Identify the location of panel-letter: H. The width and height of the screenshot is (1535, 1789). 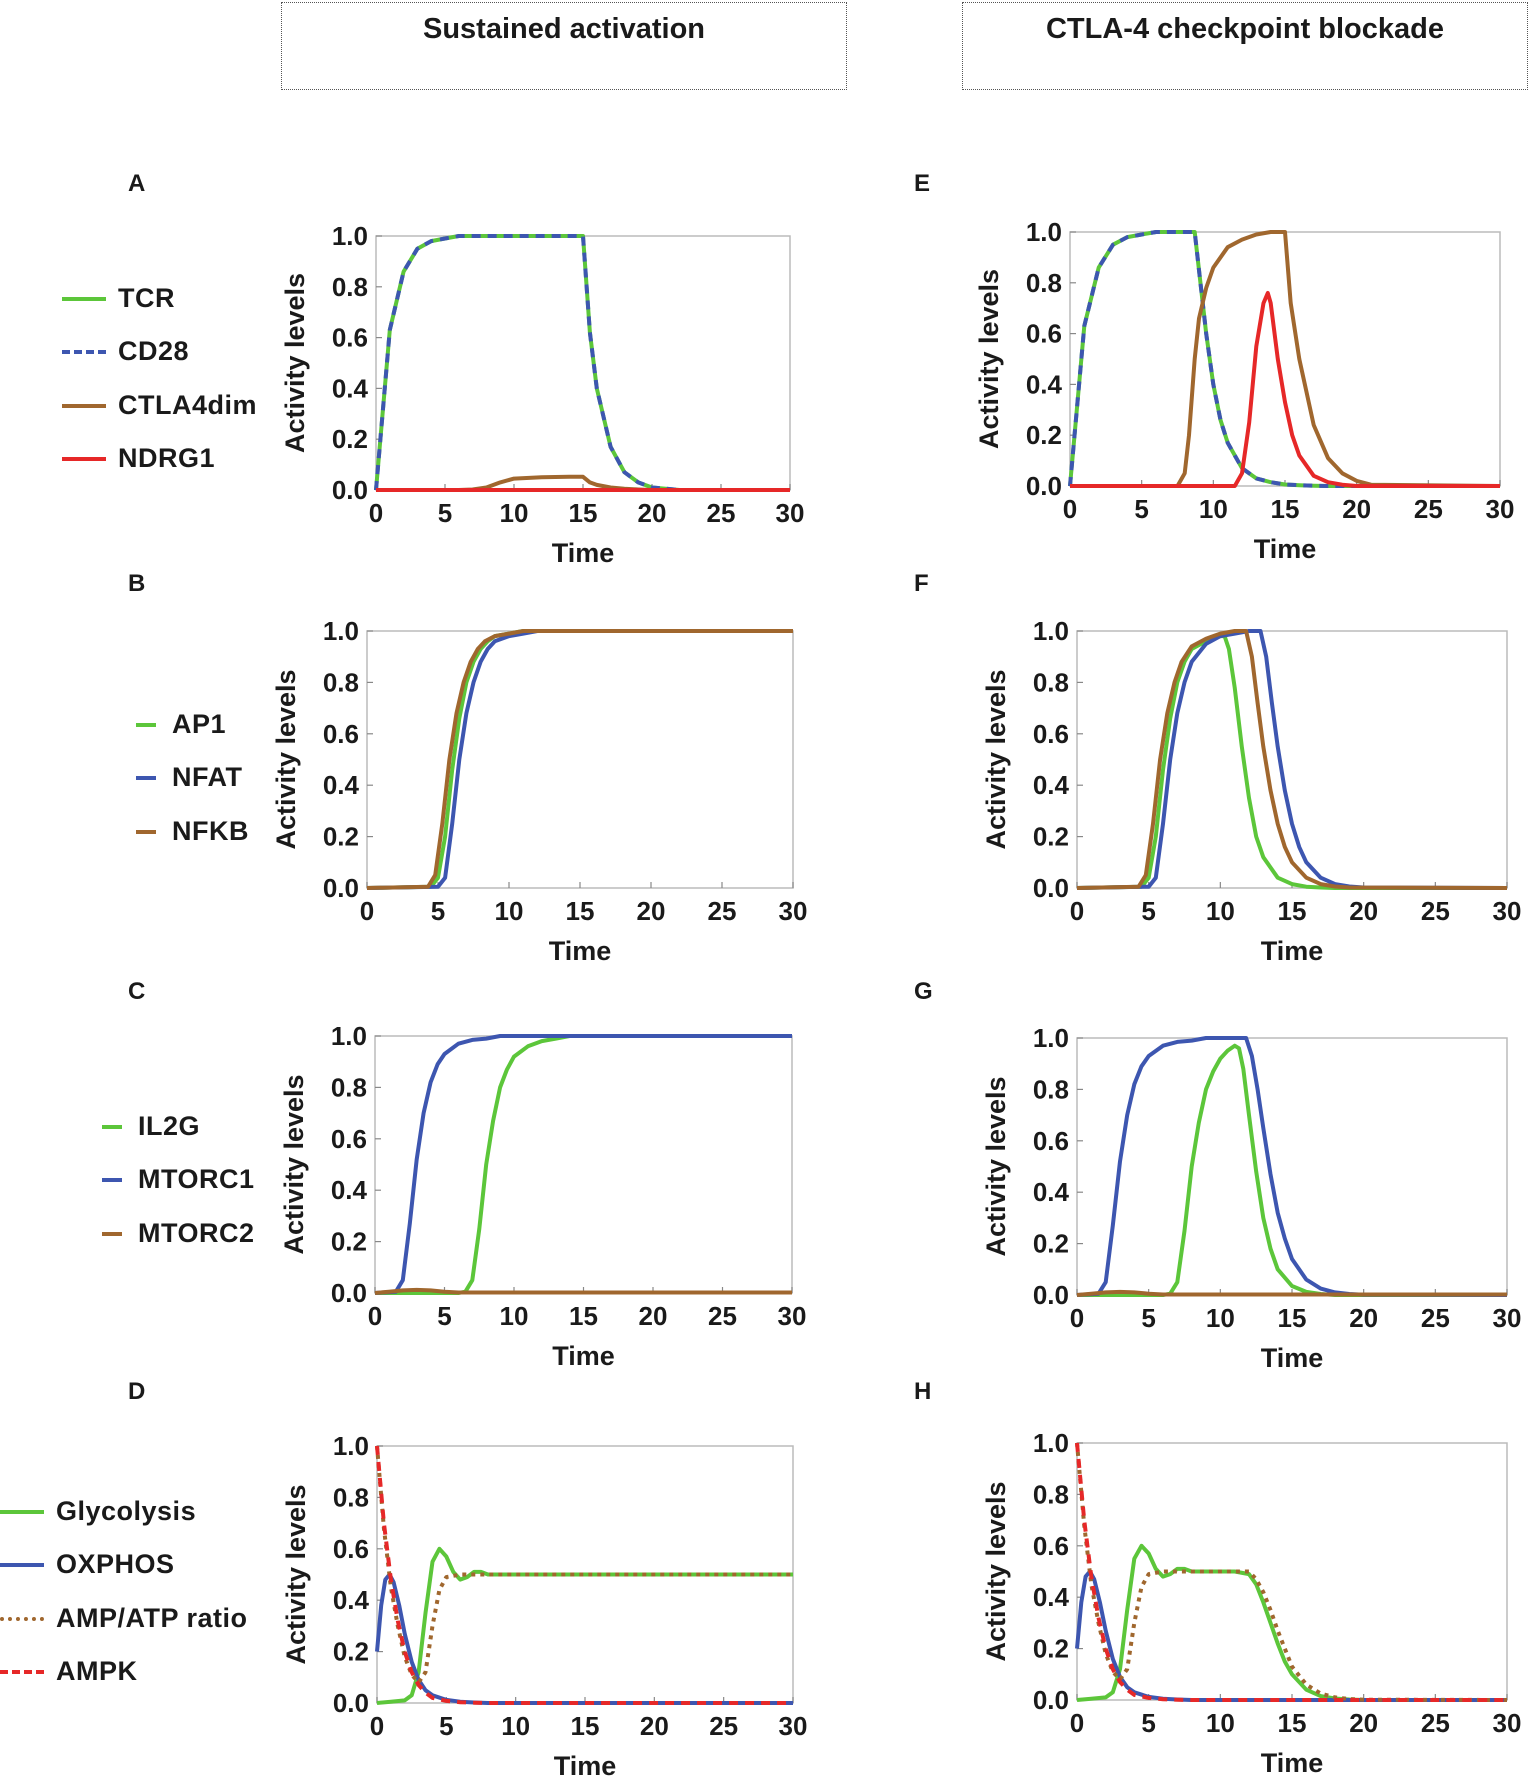
(923, 1391).